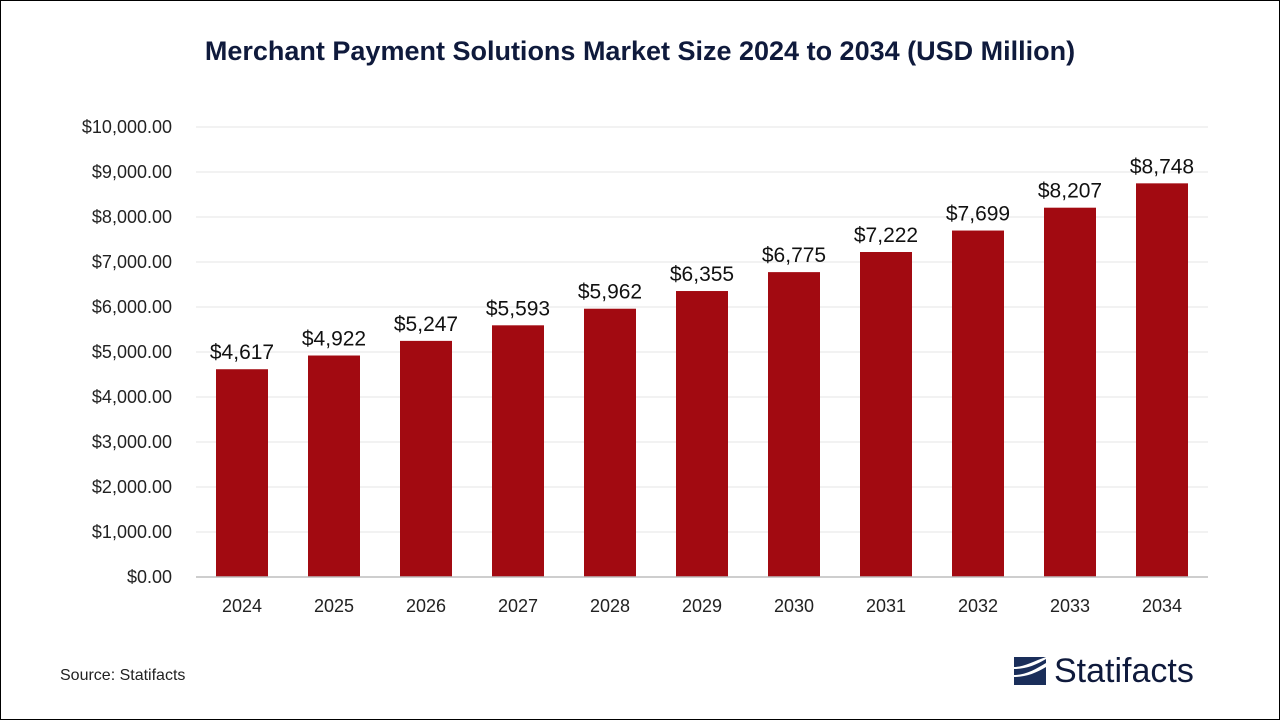 The width and height of the screenshot is (1280, 720). I want to click on x-tick-label: 2027, so click(518, 606).